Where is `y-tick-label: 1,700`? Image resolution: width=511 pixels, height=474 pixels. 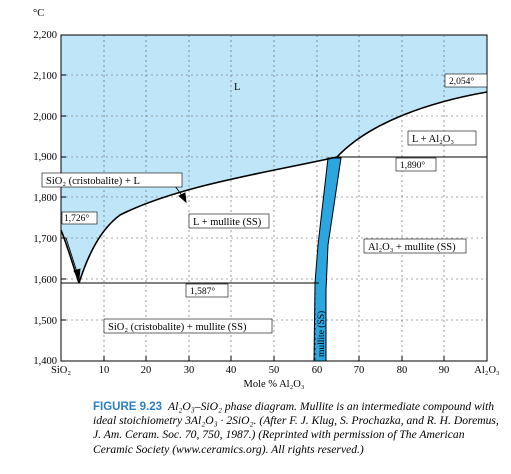
y-tick-label: 1,700 is located at coordinates (45, 239).